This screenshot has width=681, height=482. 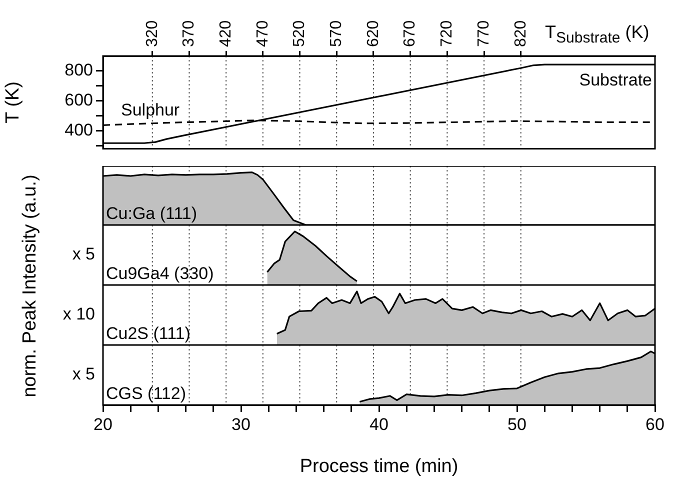 What do you see at coordinates (78, 130) in the screenshot?
I see `y-tick-label: 400` at bounding box center [78, 130].